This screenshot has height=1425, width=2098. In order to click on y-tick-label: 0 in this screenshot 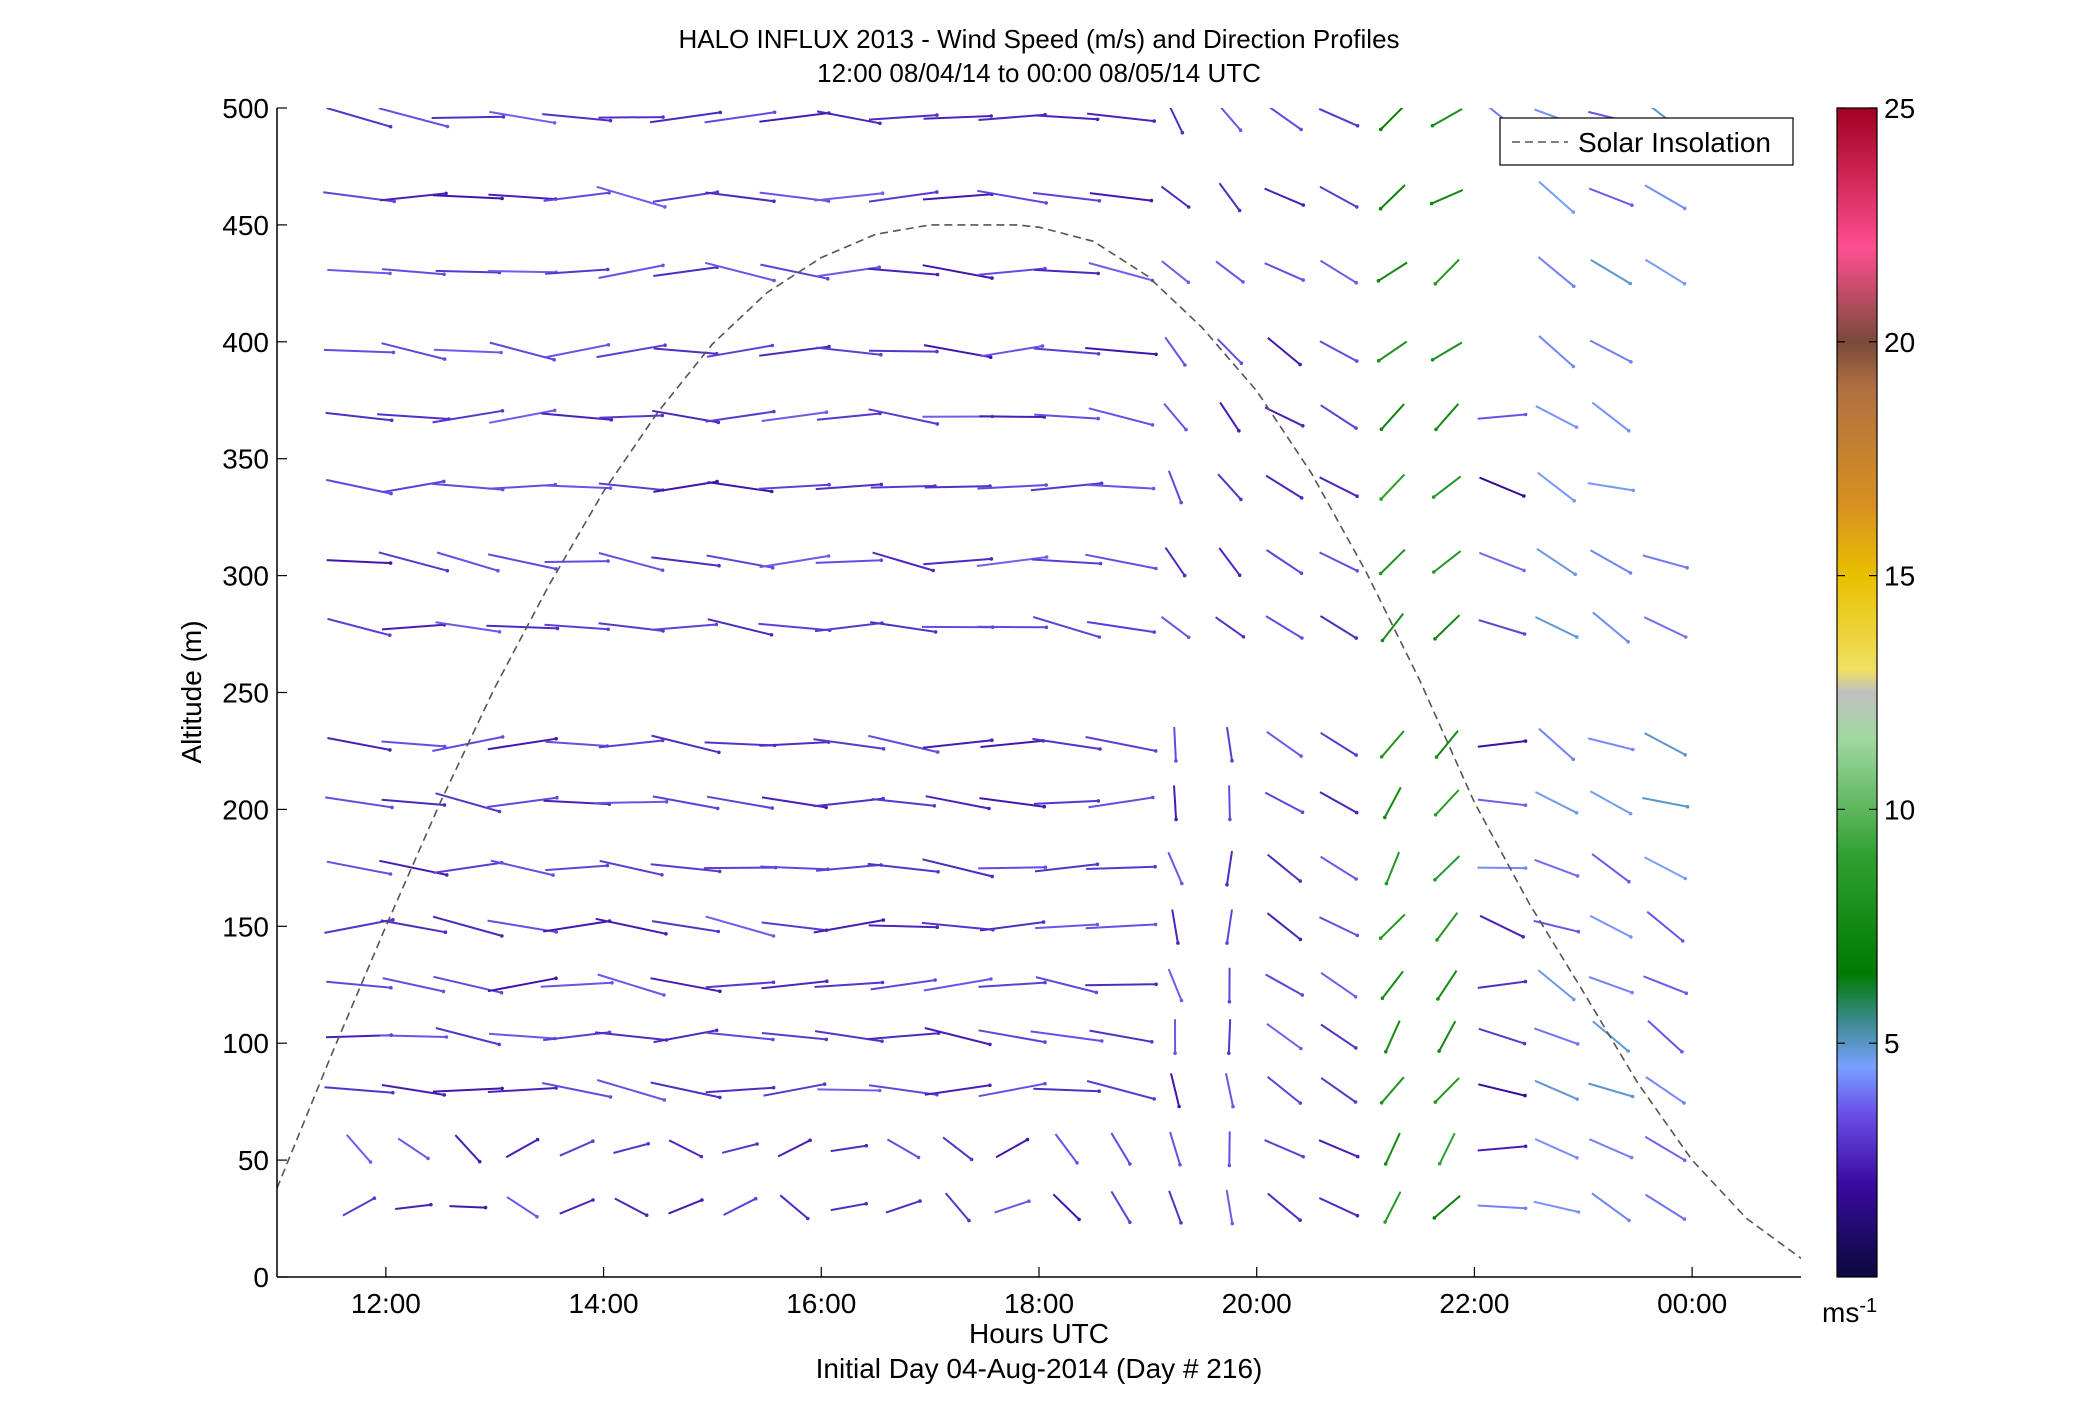, I will do `click(261, 1277)`.